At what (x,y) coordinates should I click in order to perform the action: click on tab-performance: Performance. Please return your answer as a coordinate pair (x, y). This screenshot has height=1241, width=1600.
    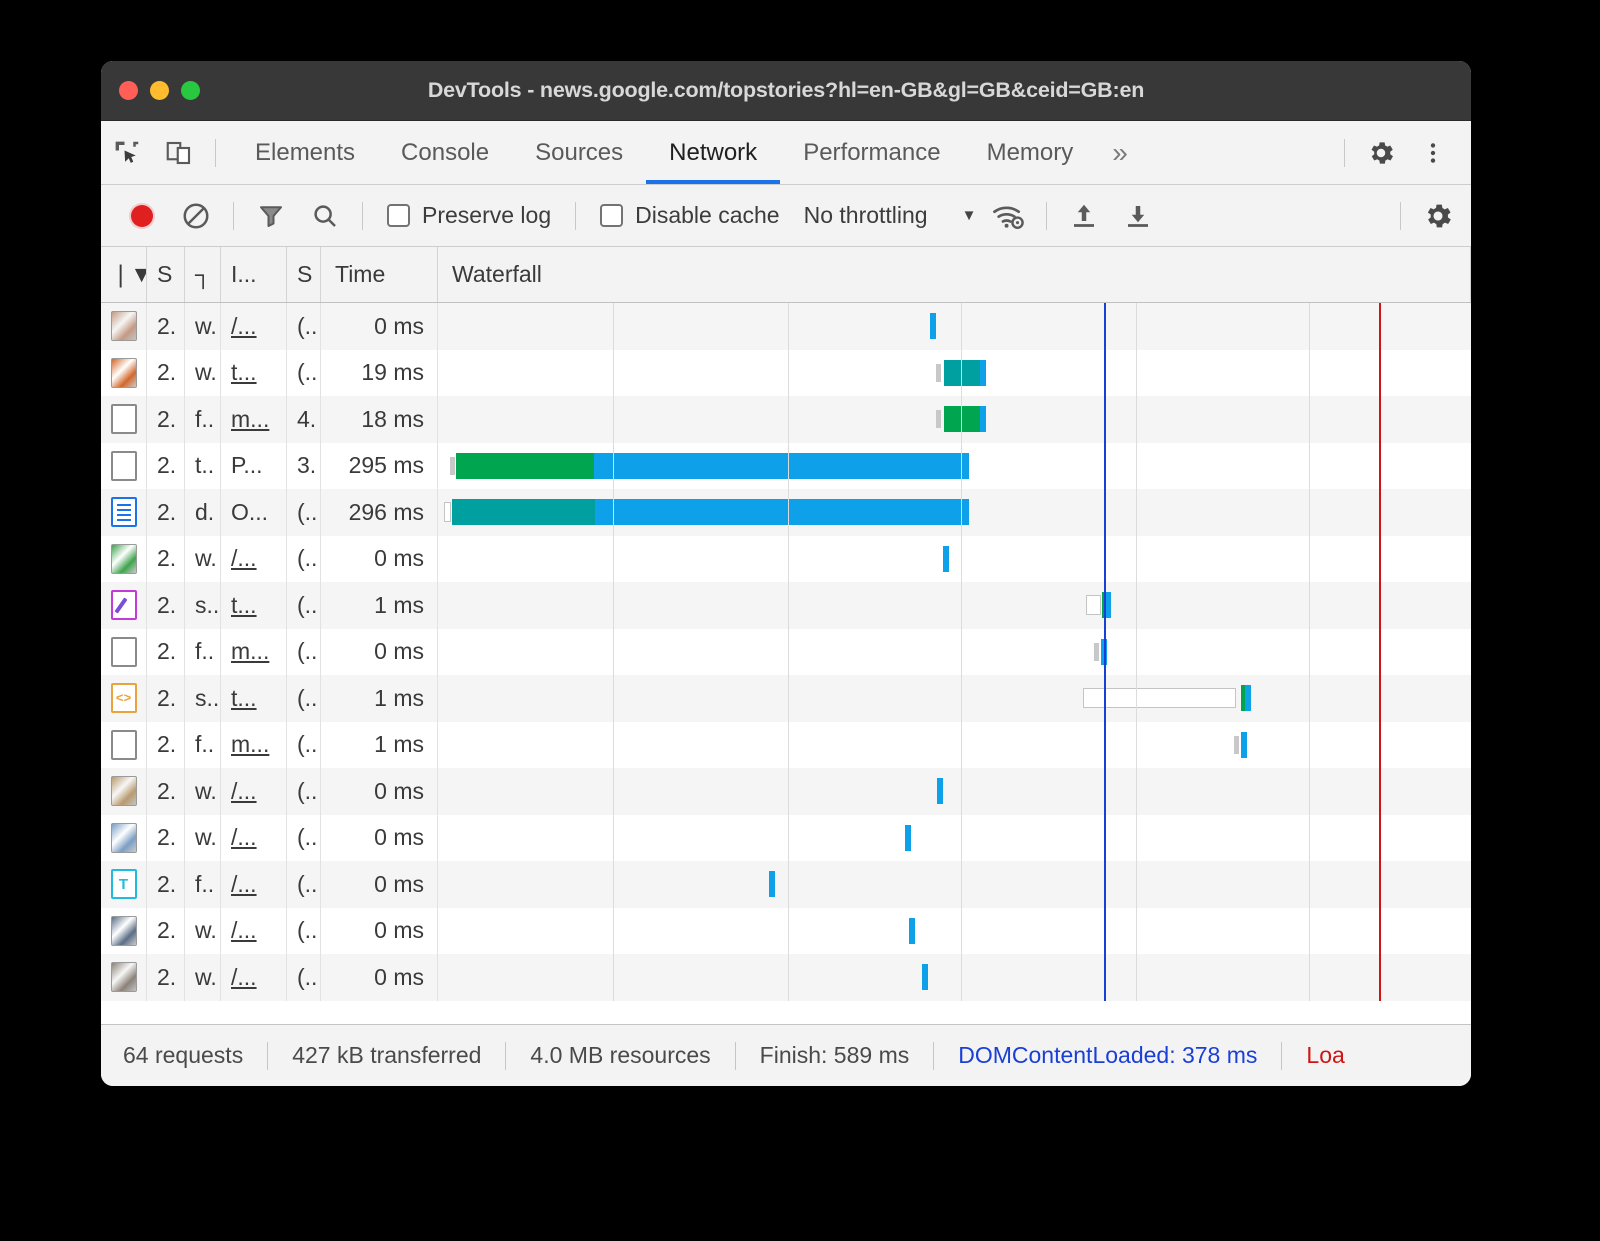
    Looking at the image, I should click on (872, 152).